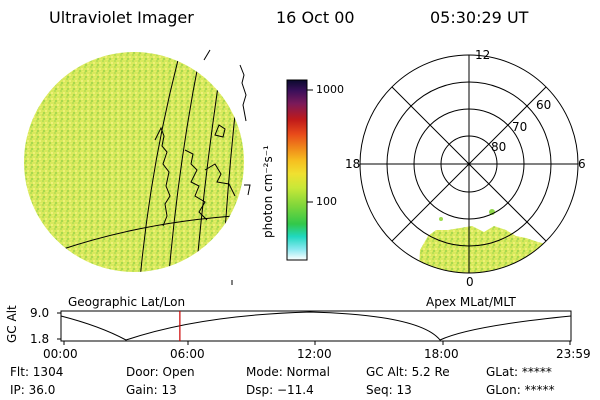 Image resolution: width=600 pixels, height=400 pixels. Describe the element at coordinates (408, 372) in the screenshot. I see `status-gc-alt: GC Alt: 5.2 Re` at that location.